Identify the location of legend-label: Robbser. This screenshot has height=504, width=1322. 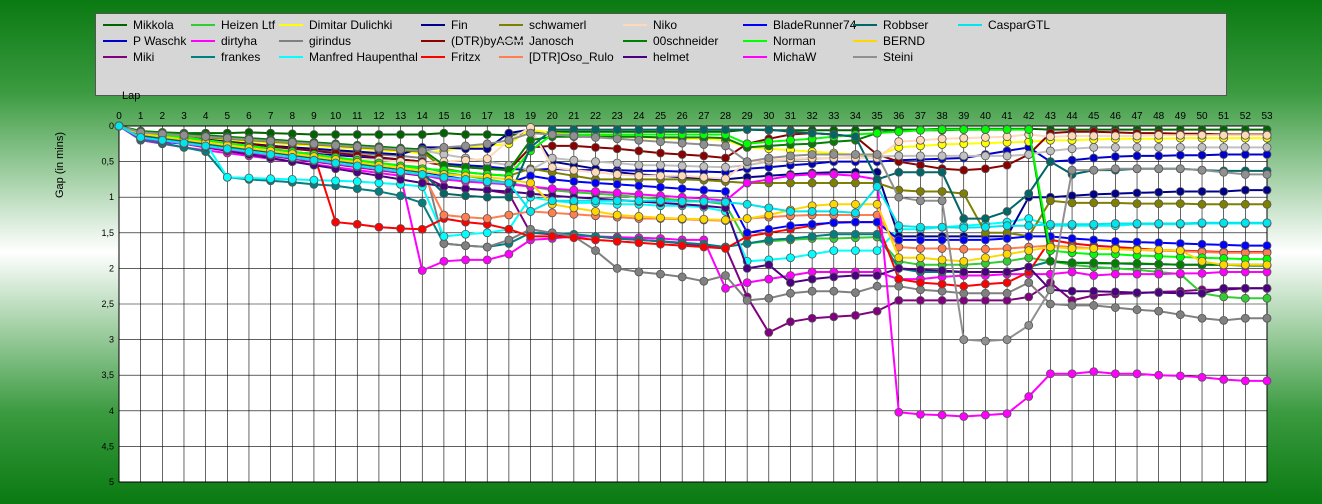
(906, 25).